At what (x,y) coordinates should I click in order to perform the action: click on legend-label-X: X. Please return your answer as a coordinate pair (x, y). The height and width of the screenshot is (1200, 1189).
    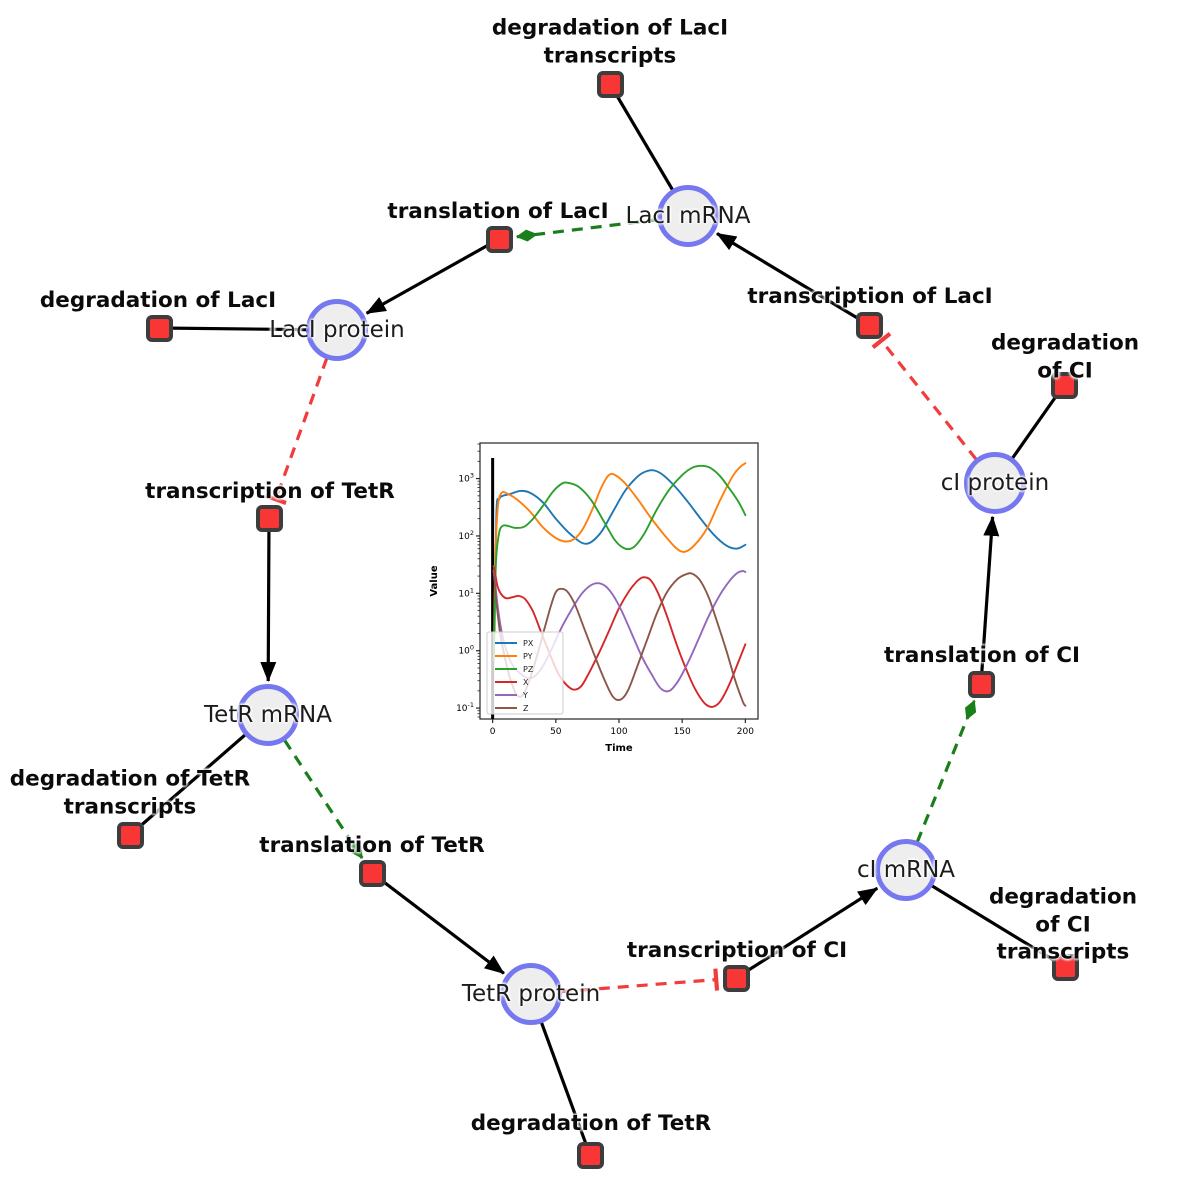
    Looking at the image, I should click on (526, 682).